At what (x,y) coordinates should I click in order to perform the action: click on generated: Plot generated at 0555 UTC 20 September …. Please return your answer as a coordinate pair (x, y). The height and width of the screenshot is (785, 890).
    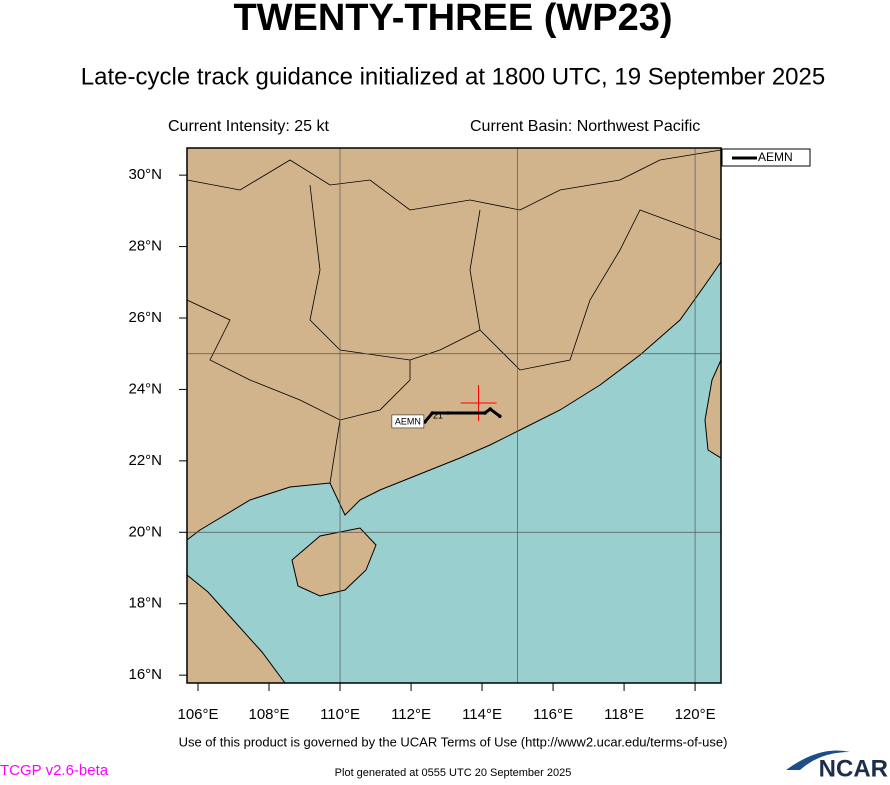
    Looking at the image, I should click on (453, 773).